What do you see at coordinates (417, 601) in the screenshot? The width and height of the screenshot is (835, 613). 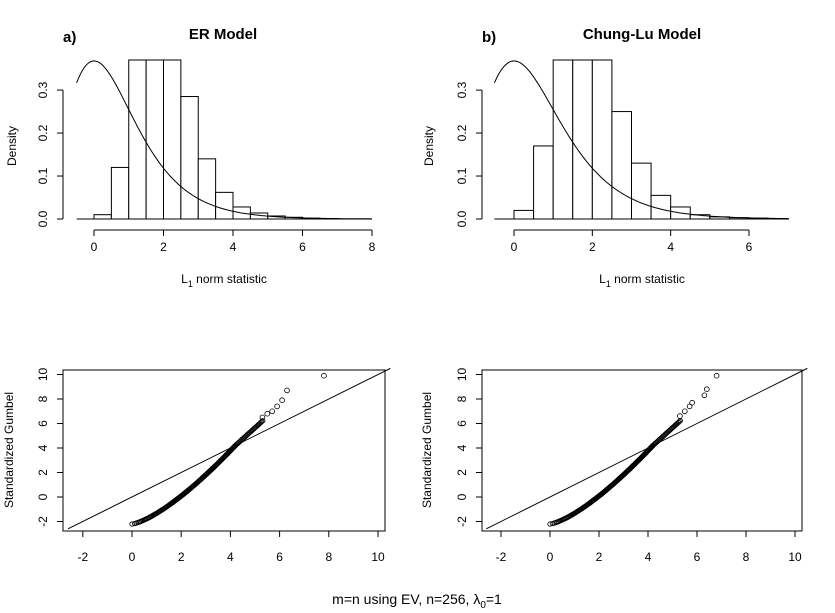 I see `figure-caption: m=n using EV, n=256, λ0=1` at bounding box center [417, 601].